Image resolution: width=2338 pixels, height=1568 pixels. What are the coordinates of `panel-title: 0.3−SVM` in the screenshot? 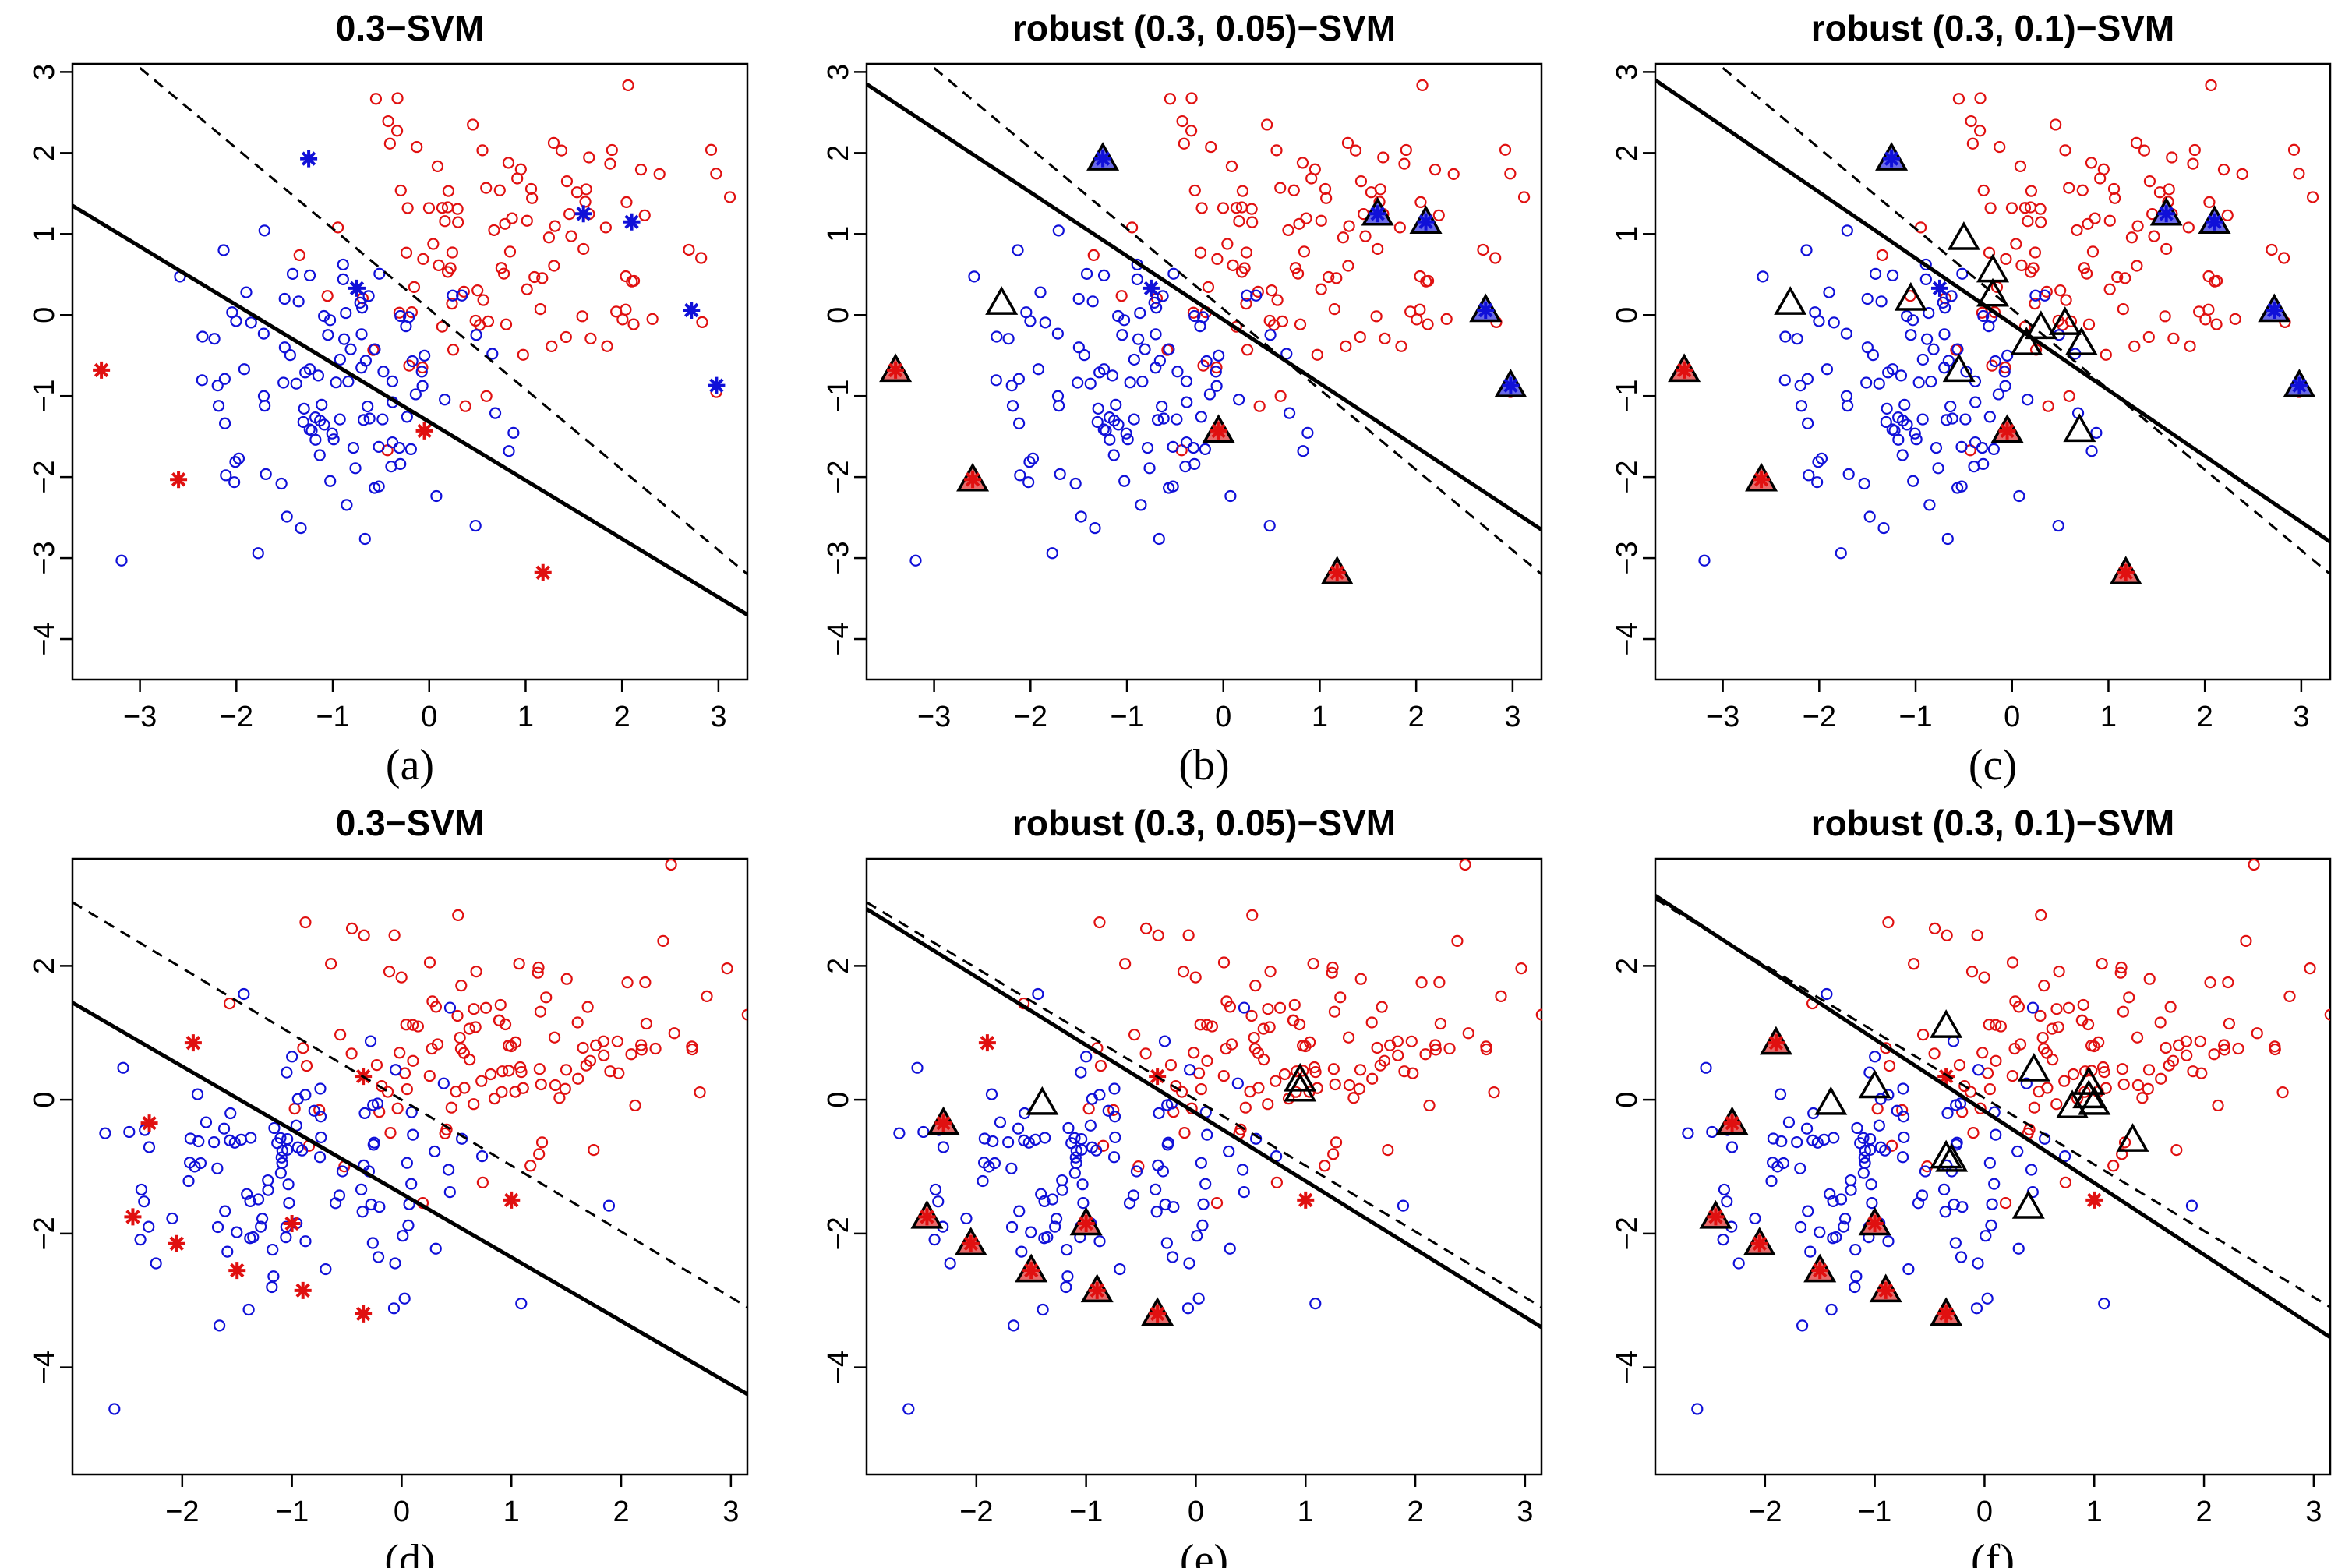 It's located at (410, 823).